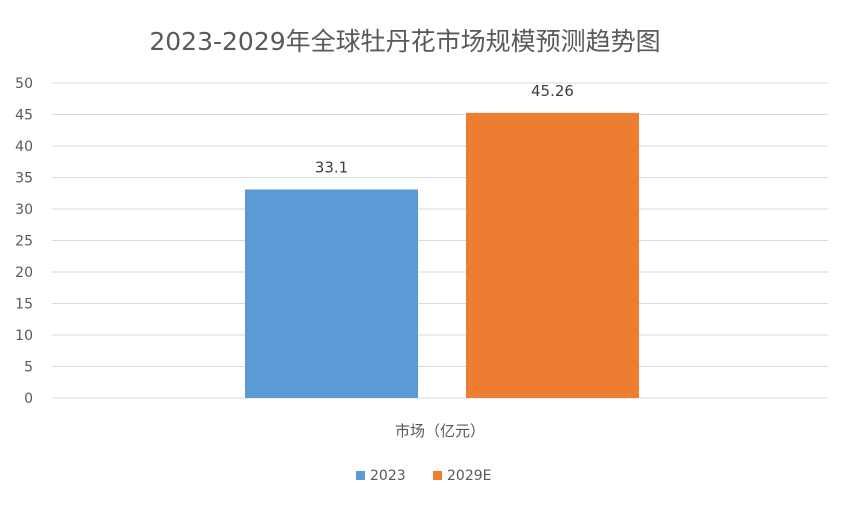 This screenshot has width=844, height=508. Describe the element at coordinates (444, 129) in the screenshot. I see `data-labels: 33.1 45.26` at that location.